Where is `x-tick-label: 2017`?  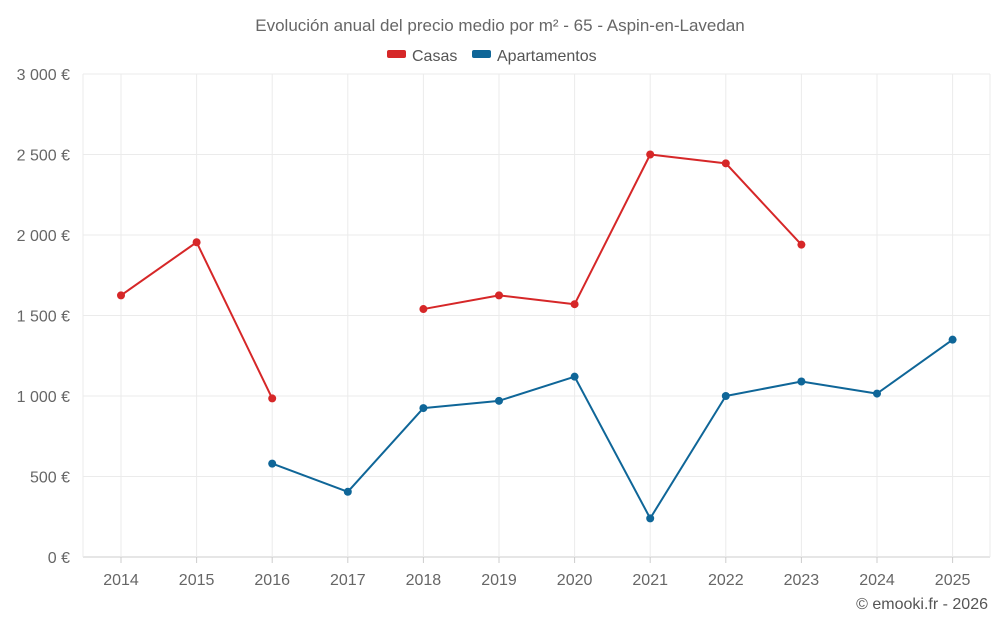
x-tick-label: 2017 is located at coordinates (348, 580).